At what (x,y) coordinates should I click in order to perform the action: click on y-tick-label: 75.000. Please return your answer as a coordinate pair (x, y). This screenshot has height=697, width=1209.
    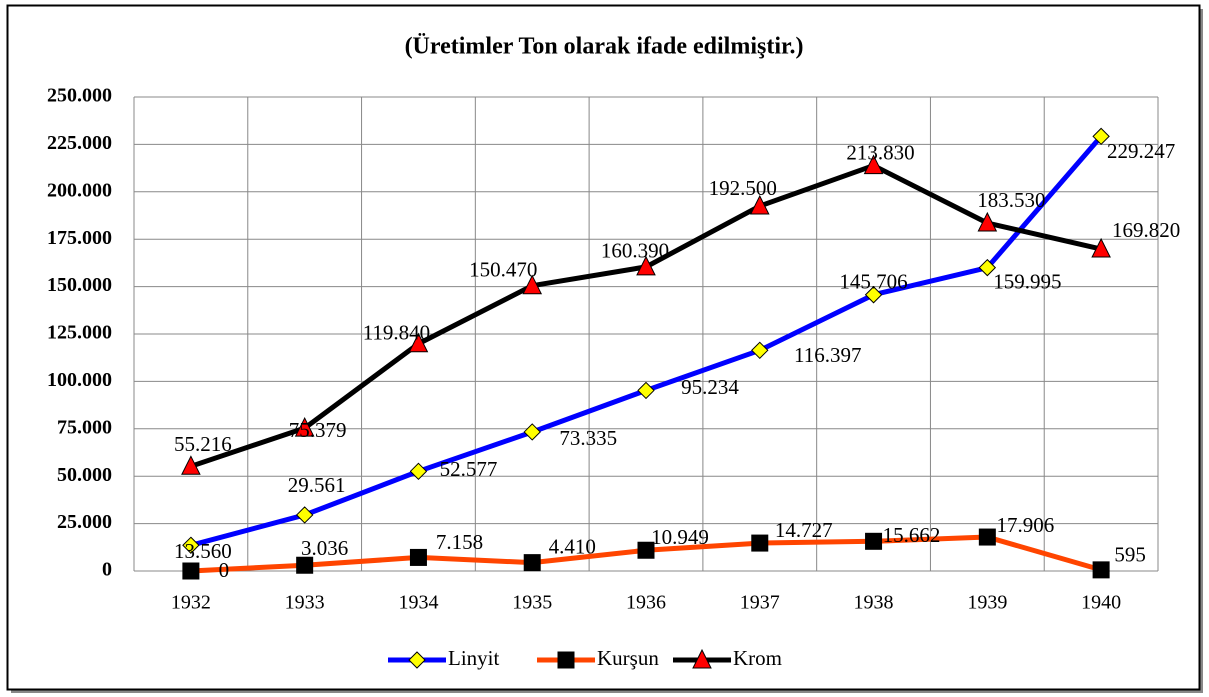
    Looking at the image, I should click on (84, 427).